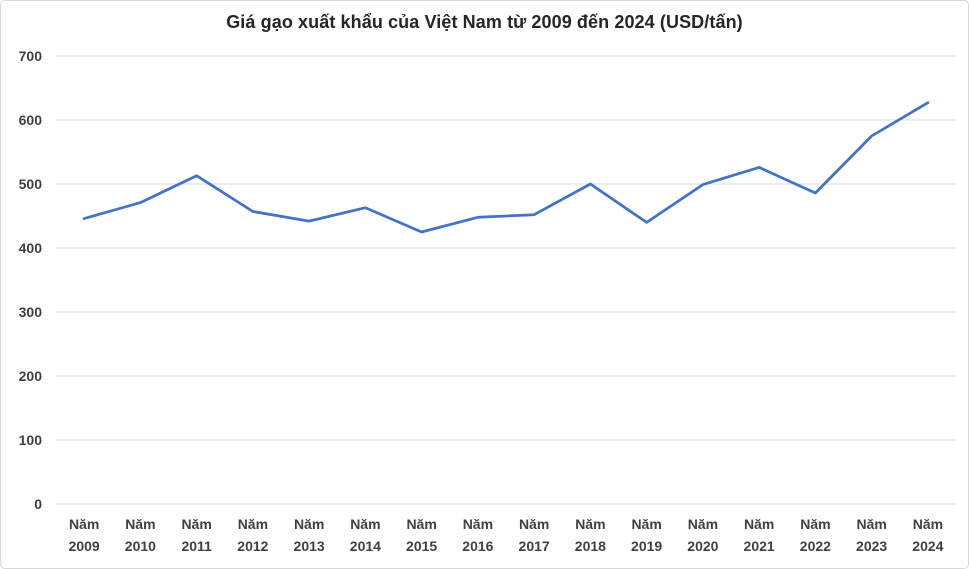  What do you see at coordinates (38, 504) in the screenshot?
I see `y-tick-label: 0` at bounding box center [38, 504].